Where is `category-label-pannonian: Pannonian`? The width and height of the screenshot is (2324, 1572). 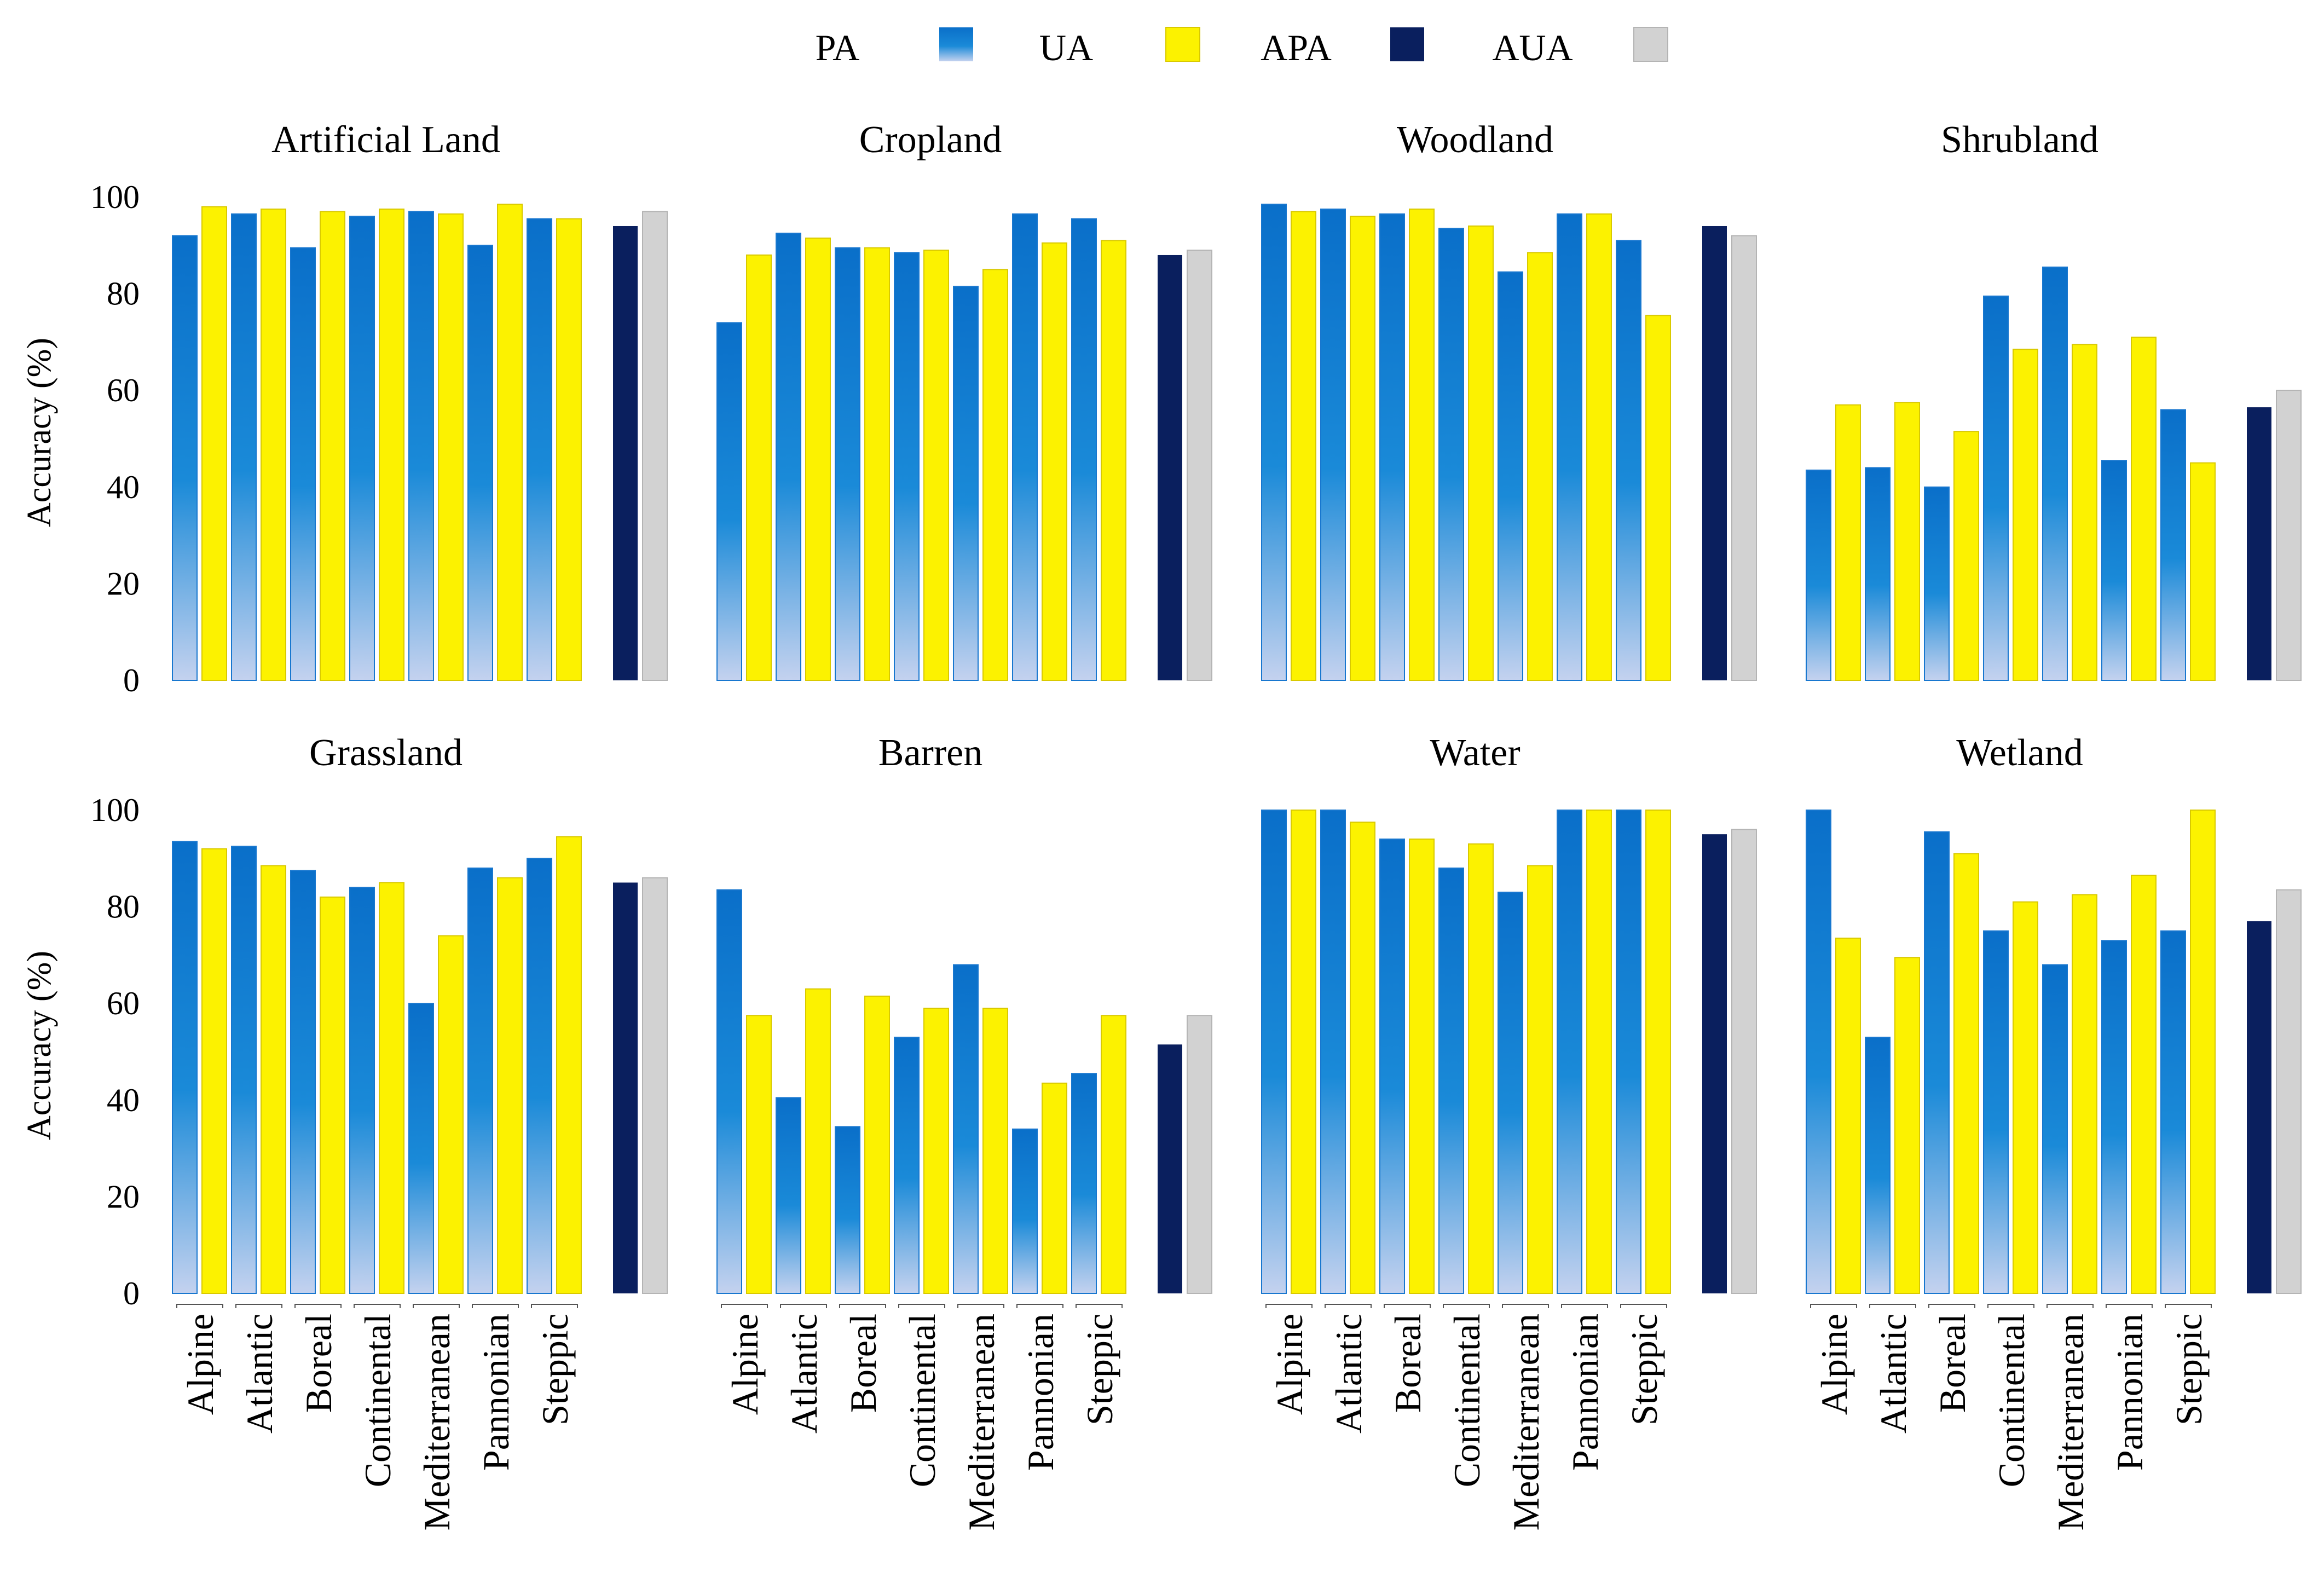 category-label-pannonian: Pannonian is located at coordinates (1585, 1392).